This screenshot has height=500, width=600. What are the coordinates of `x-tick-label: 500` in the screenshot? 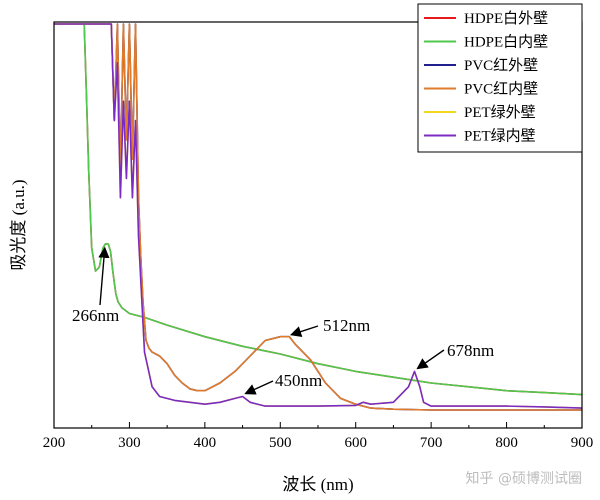 It's located at (280, 443).